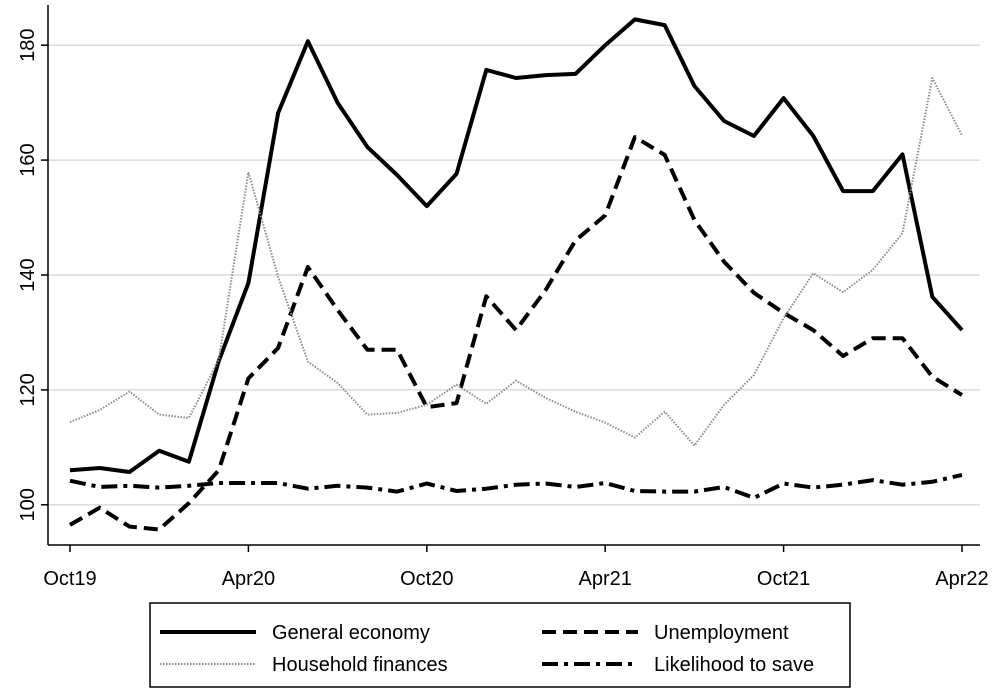  Describe the element at coordinates (500, 645) in the screenshot. I see `legend-box` at that location.